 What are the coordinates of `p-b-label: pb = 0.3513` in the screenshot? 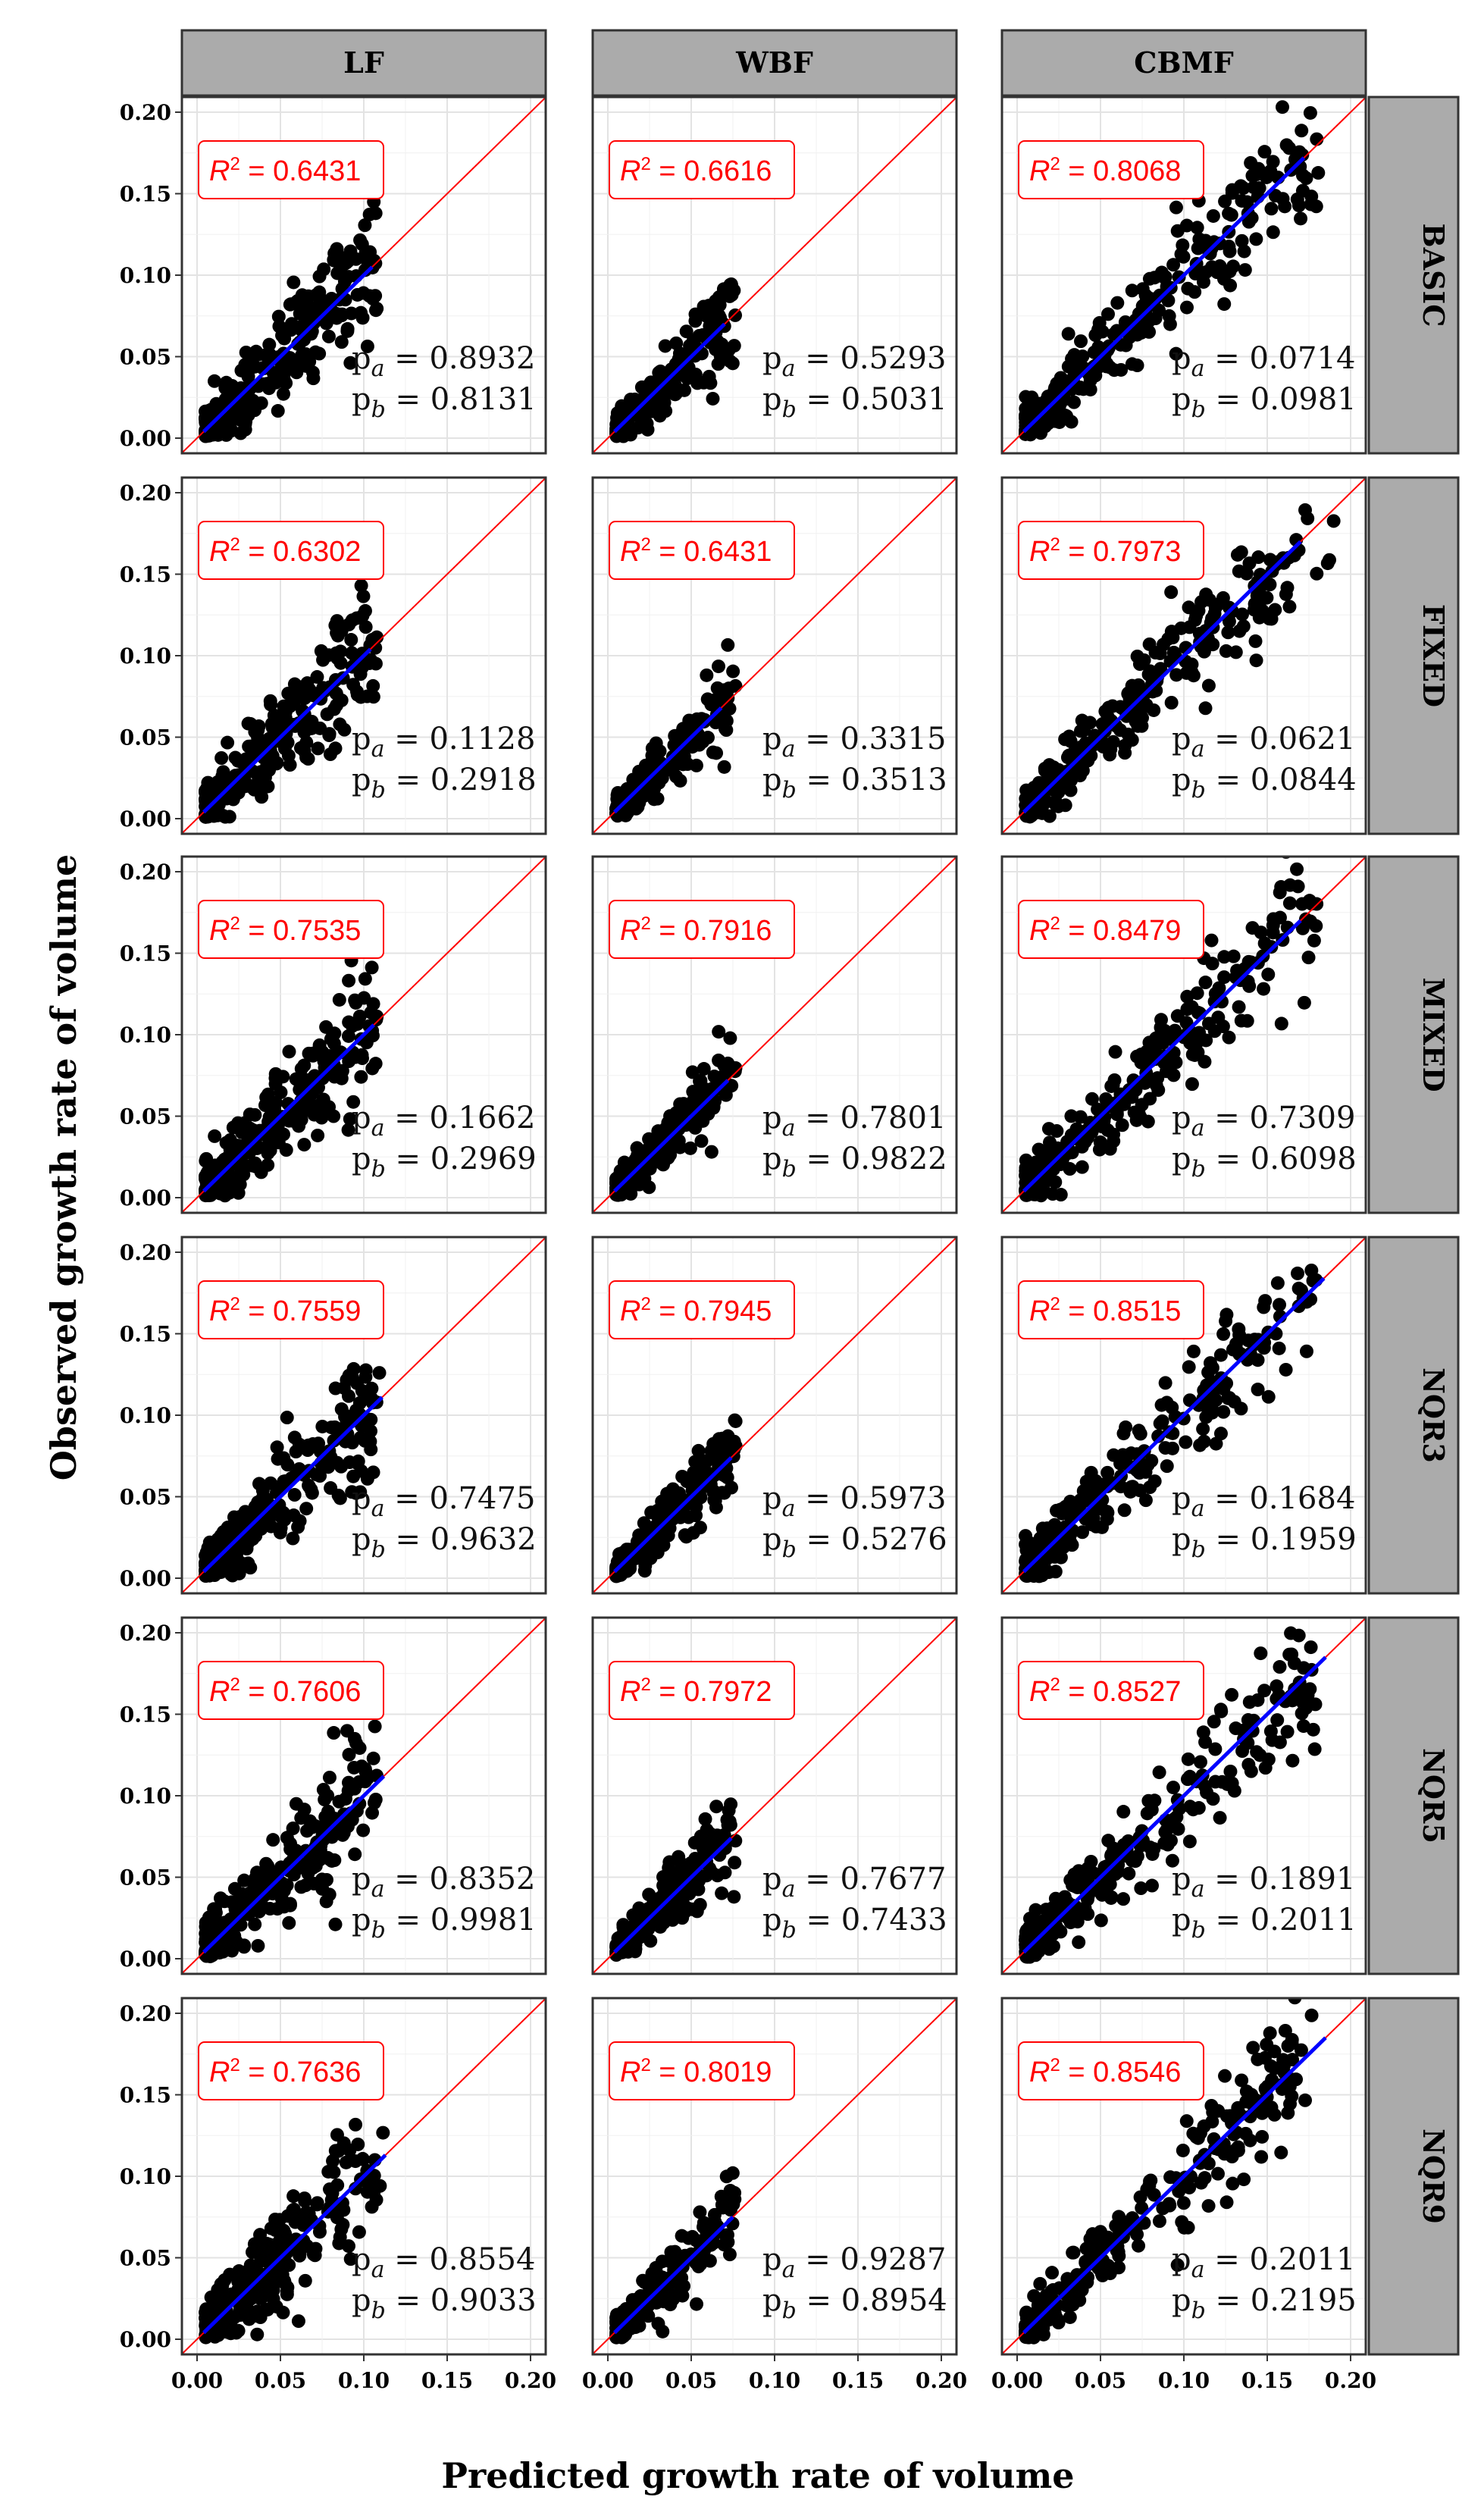 It's located at (855, 783).